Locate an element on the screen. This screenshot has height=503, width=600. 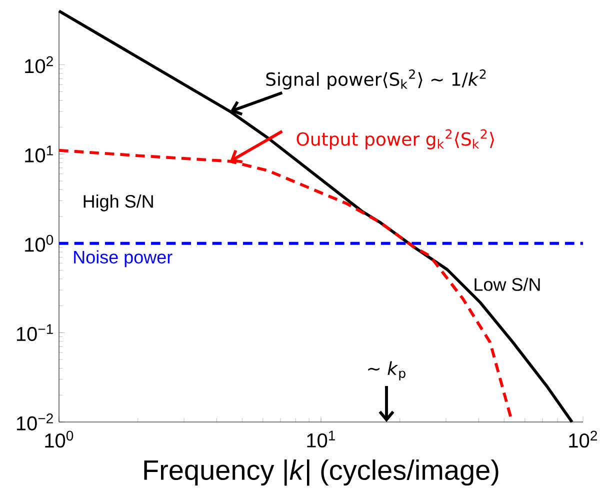
annotation: Low S/N is located at coordinates (507, 284).